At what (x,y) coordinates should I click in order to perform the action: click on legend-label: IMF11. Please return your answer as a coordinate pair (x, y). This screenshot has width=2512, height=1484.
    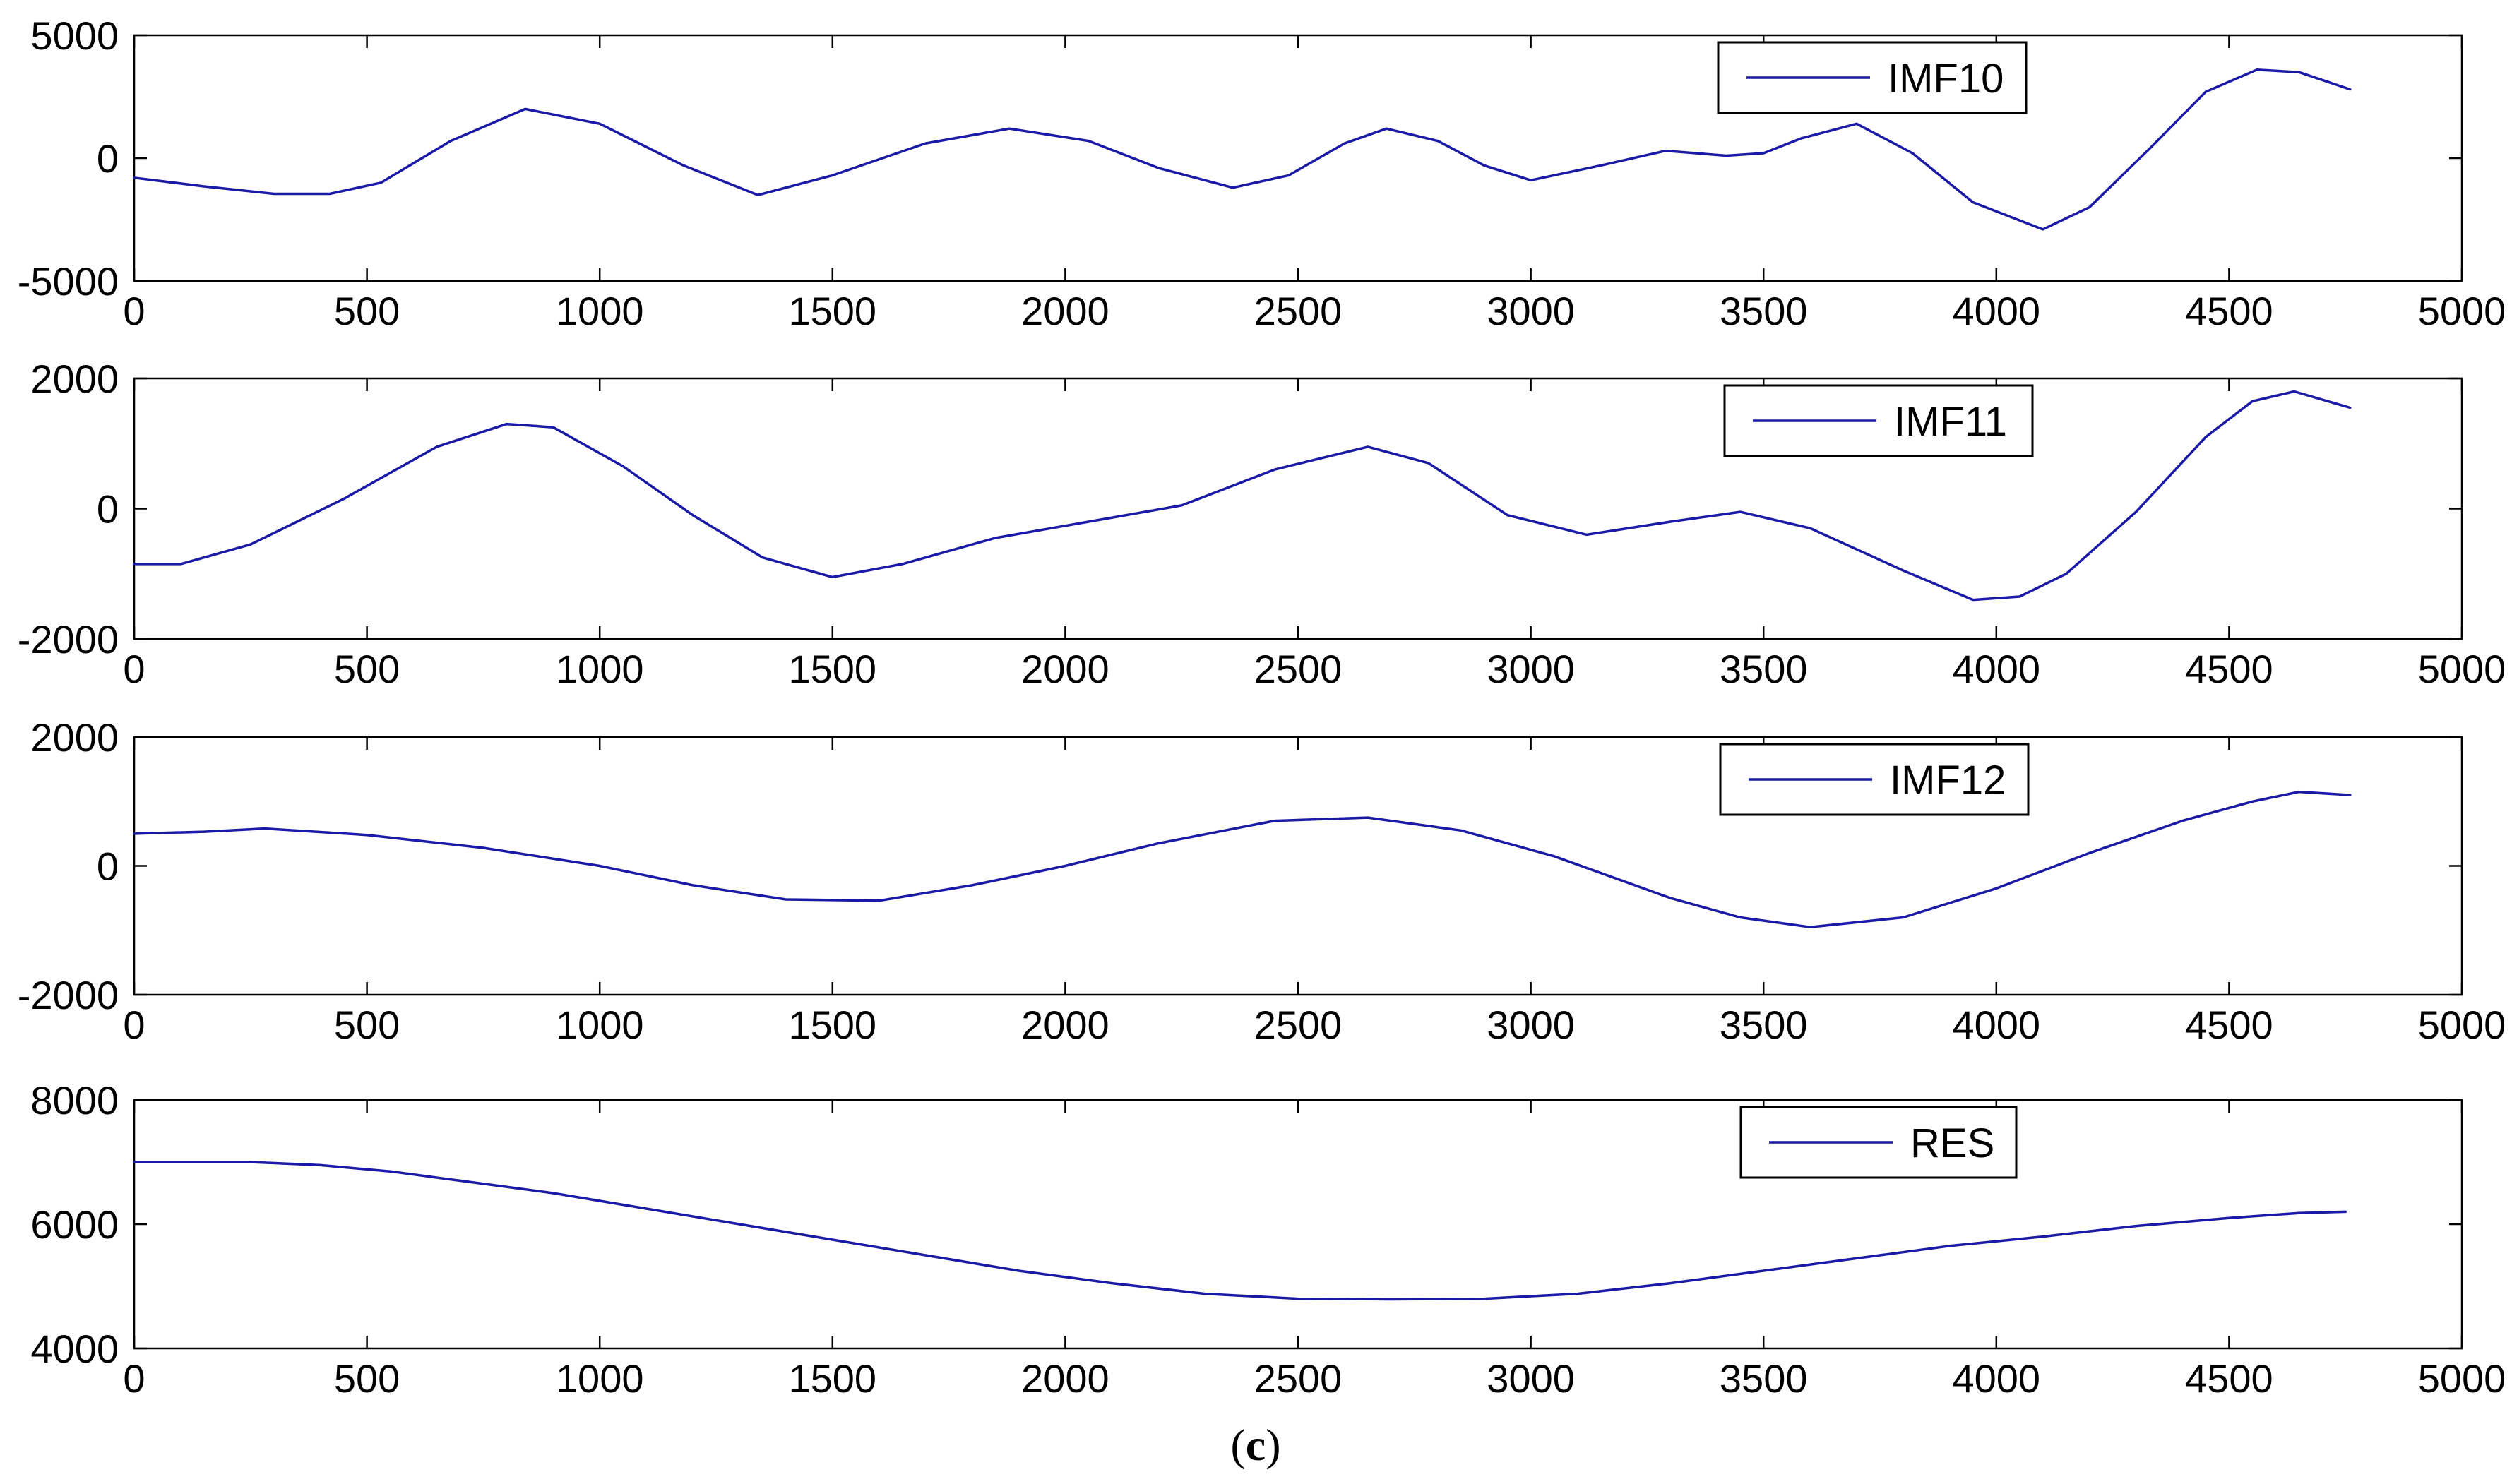
    Looking at the image, I should click on (1950, 422).